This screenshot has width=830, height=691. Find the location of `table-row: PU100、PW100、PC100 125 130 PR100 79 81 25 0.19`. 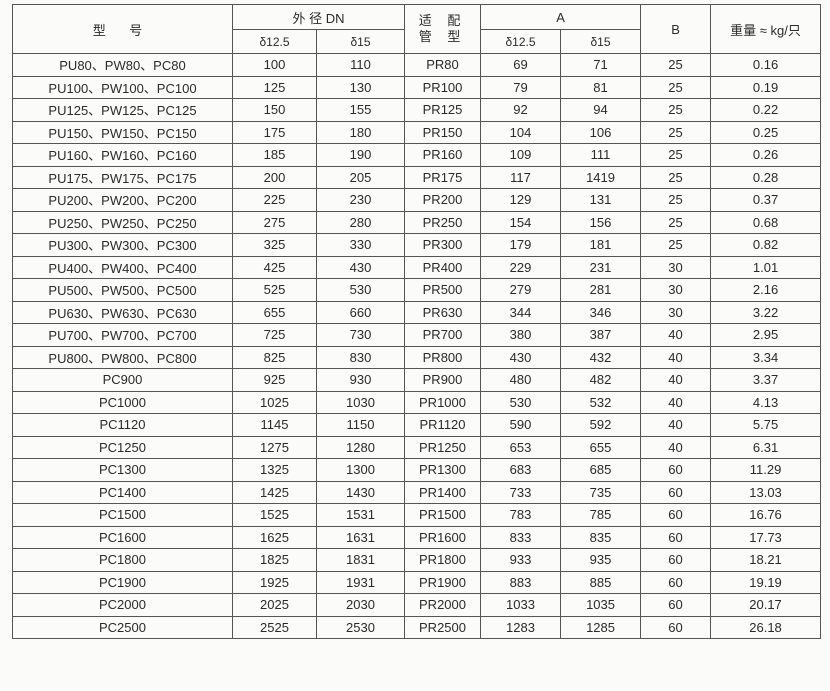

table-row: PU100、PW100、PC100 125 130 PR100 79 81 25 0.19 is located at coordinates (417, 87).